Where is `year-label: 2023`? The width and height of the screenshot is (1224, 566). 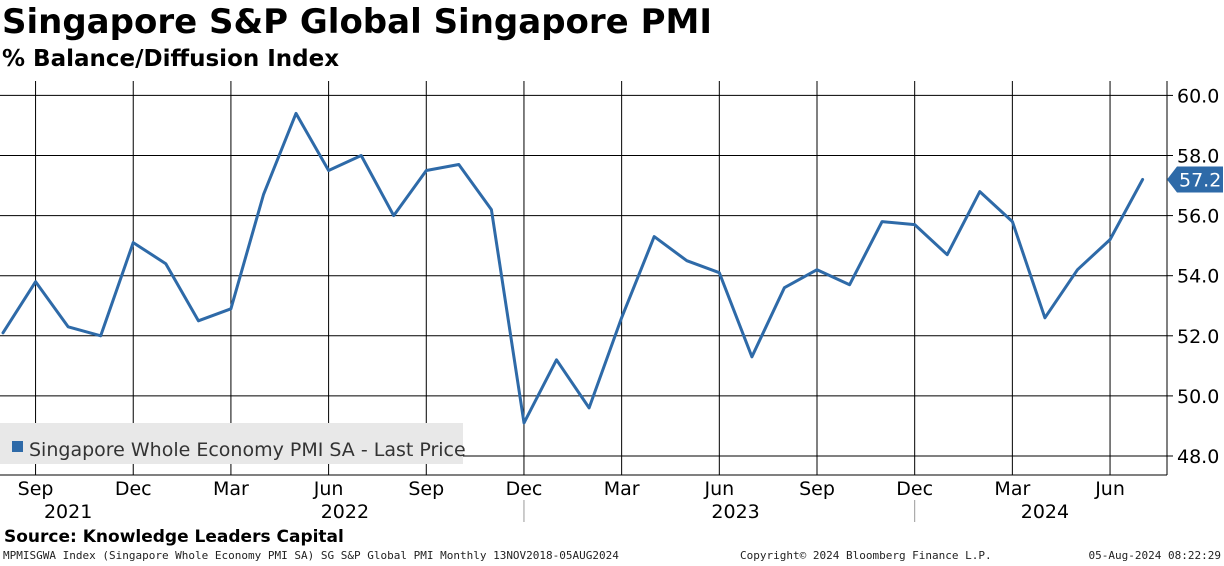
year-label: 2023 is located at coordinates (735, 512).